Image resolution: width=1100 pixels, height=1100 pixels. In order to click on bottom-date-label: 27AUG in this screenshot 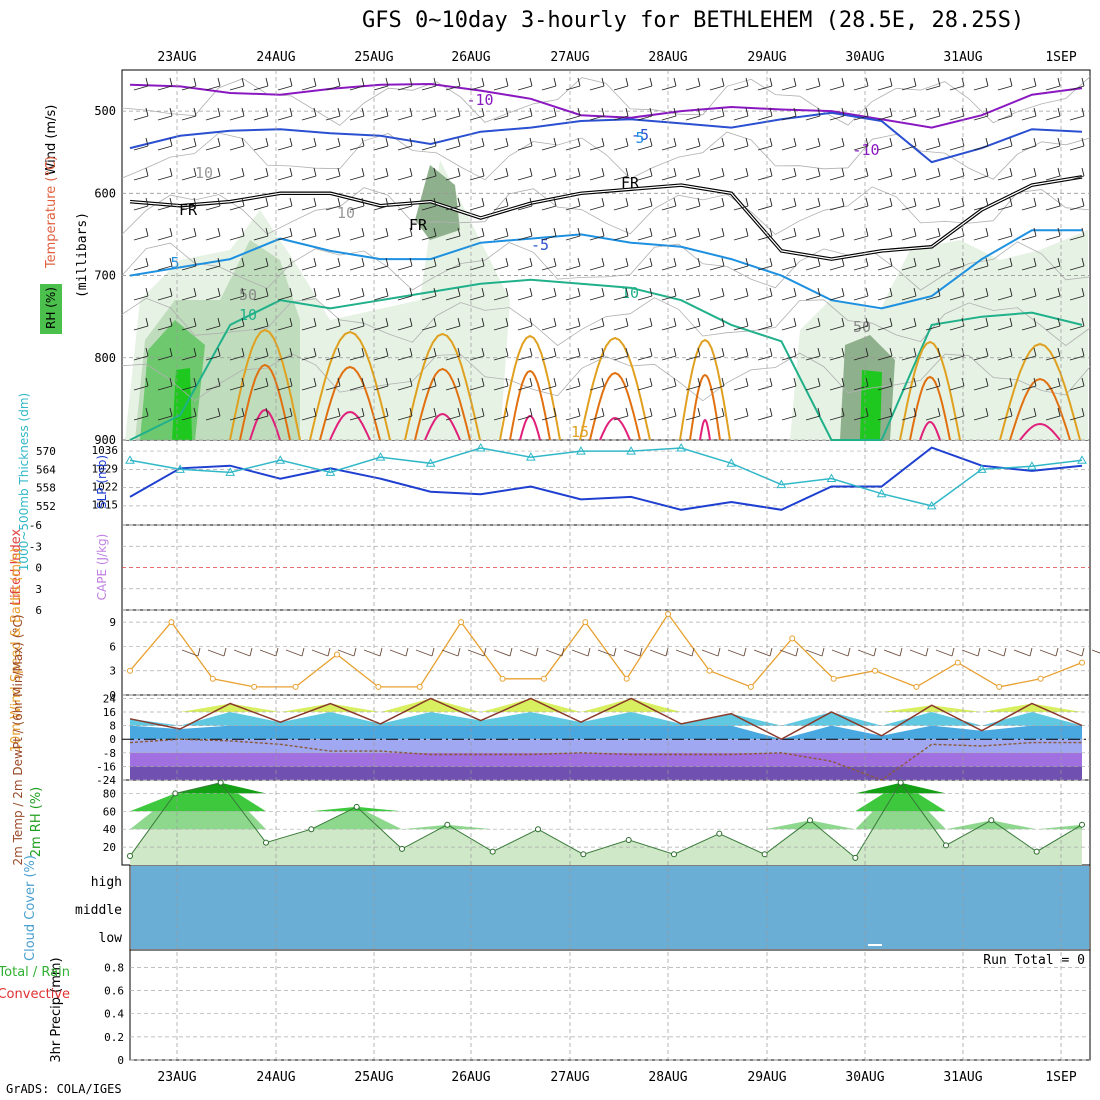, I will do `click(569, 1077)`.